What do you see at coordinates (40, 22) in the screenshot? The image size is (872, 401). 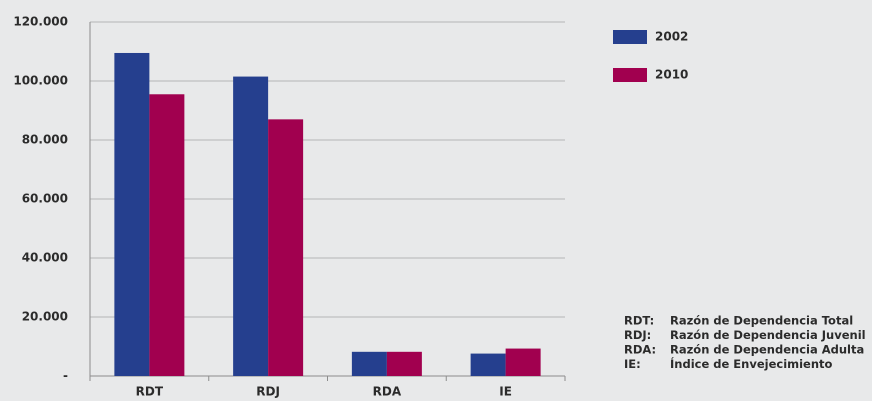 I see `y-tick-label: 120.000` at bounding box center [40, 22].